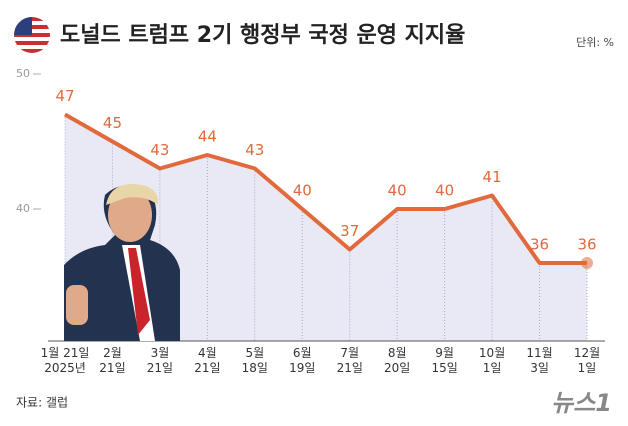 The image size is (628, 426). Describe the element at coordinates (207, 360) in the screenshot. I see `x-tick-label: 4월 21일` at that location.